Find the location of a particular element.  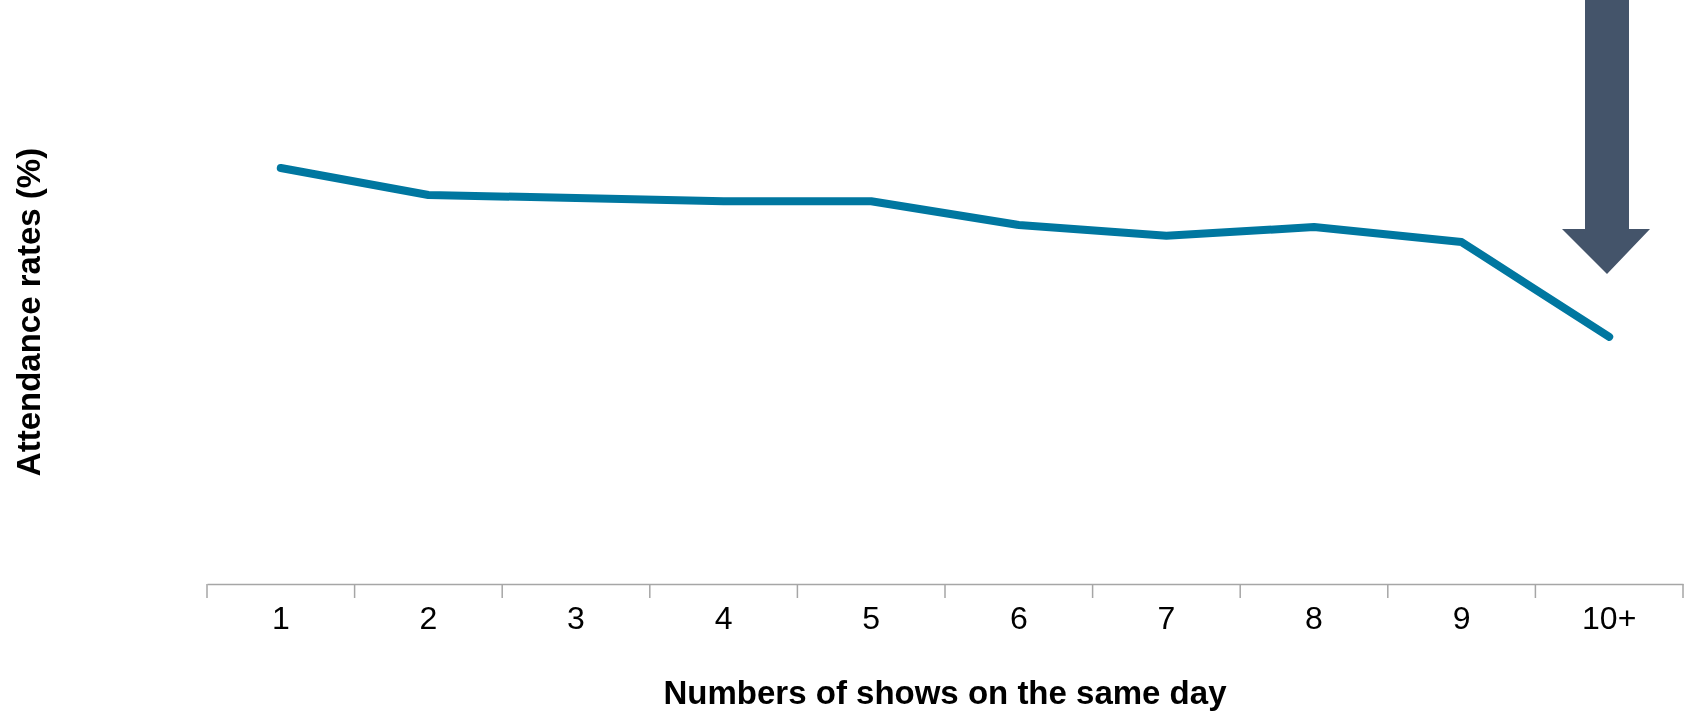

x-tick-label: 10+ is located at coordinates (1609, 617).